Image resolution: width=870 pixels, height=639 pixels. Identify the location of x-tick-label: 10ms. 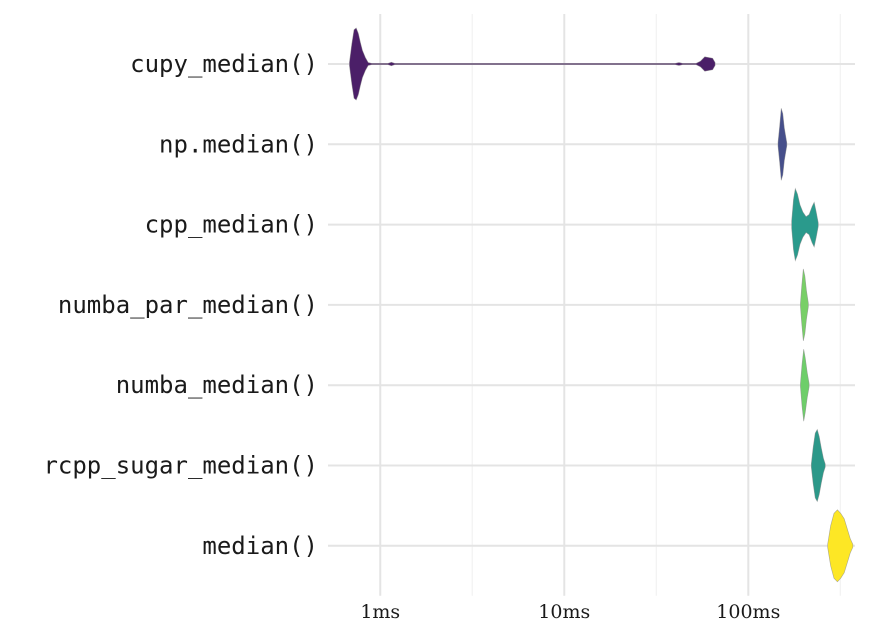
(564, 612).